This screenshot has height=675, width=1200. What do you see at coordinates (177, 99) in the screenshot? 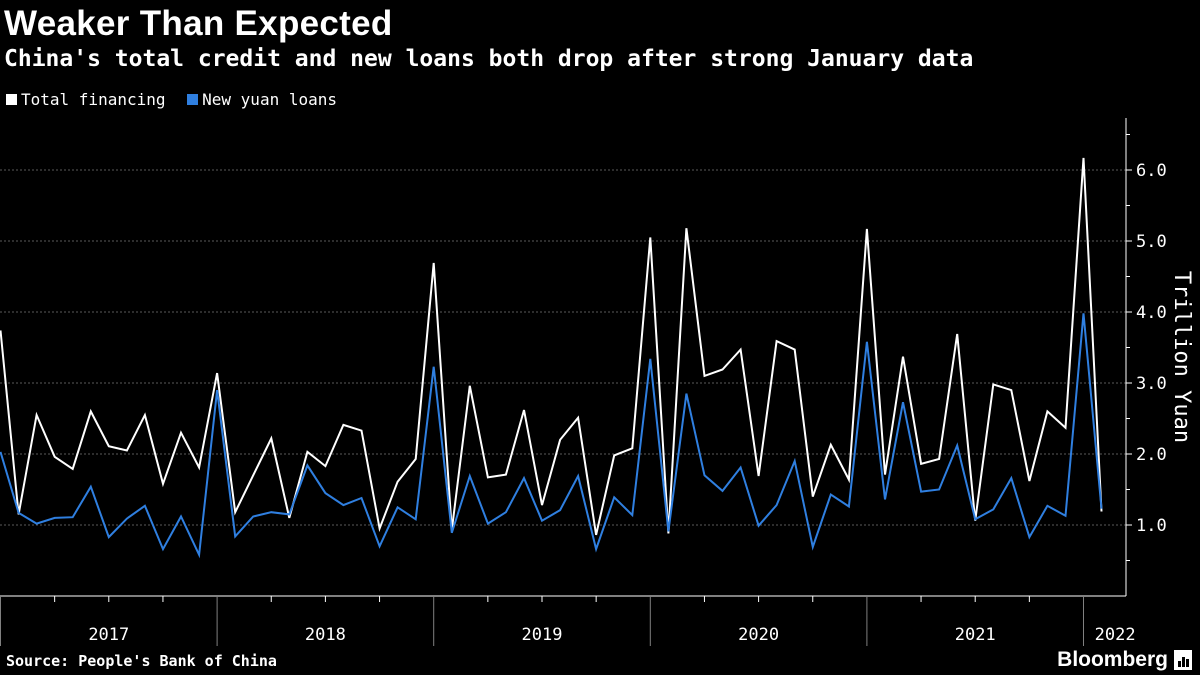
I see `legend: Total financing New yuan loans` at bounding box center [177, 99].